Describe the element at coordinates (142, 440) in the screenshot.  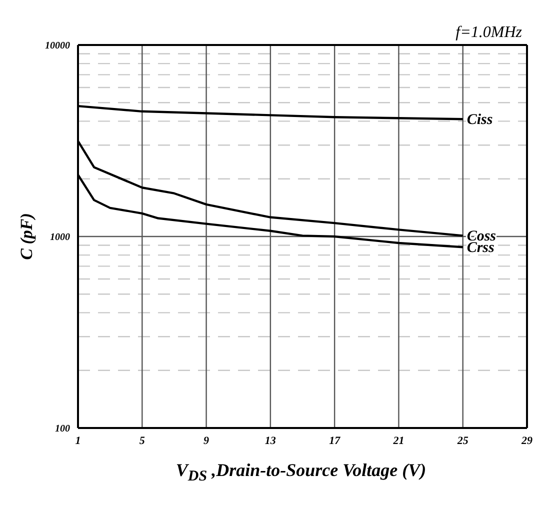
I see `x-tick-label: 5` at that location.